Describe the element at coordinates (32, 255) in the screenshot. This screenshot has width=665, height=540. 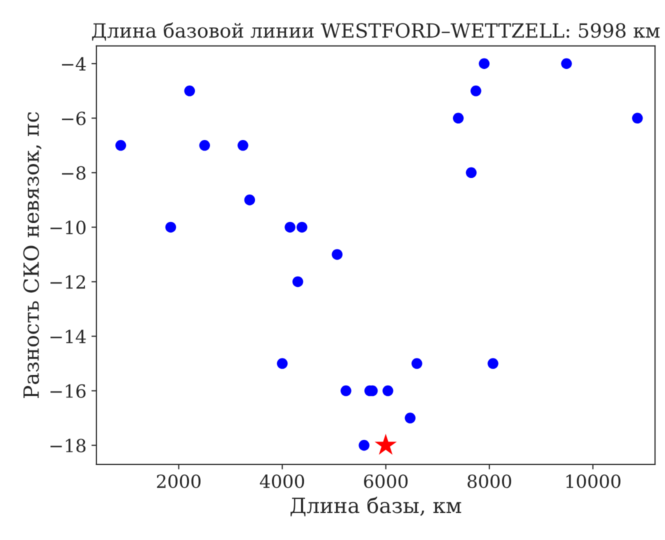
I see `y-axis-title: Разность СКО невязок, пс` at that location.